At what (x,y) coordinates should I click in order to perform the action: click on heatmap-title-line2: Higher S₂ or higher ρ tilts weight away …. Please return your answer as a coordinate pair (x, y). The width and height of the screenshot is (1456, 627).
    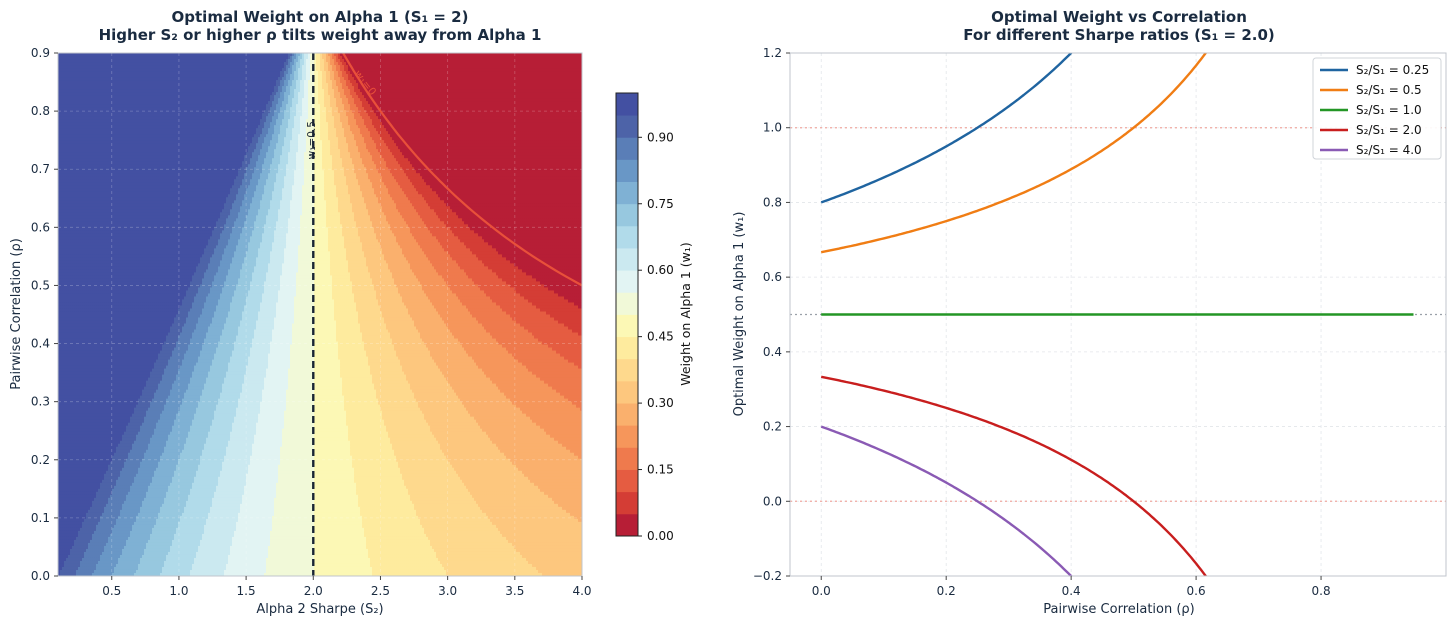
    Looking at the image, I should click on (320, 35).